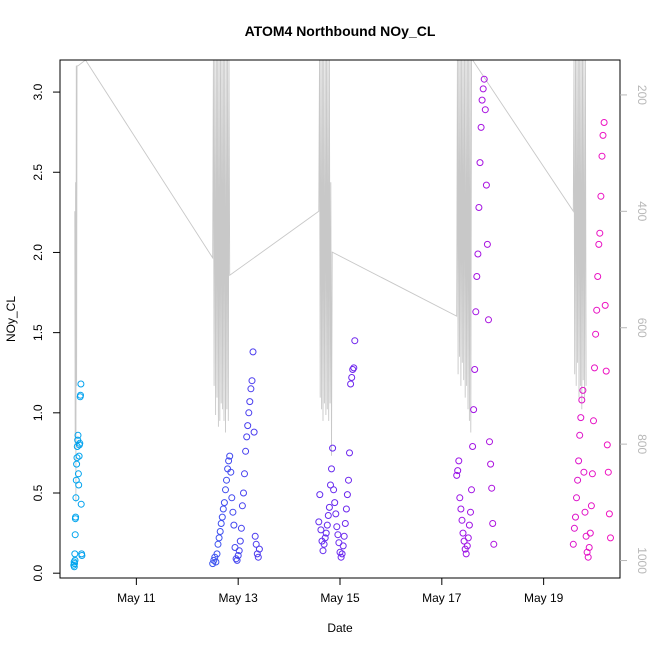 The height and width of the screenshot is (650, 650). Describe the element at coordinates (642, 328) in the screenshot. I see `secondary-y-tick-label: 600` at that location.